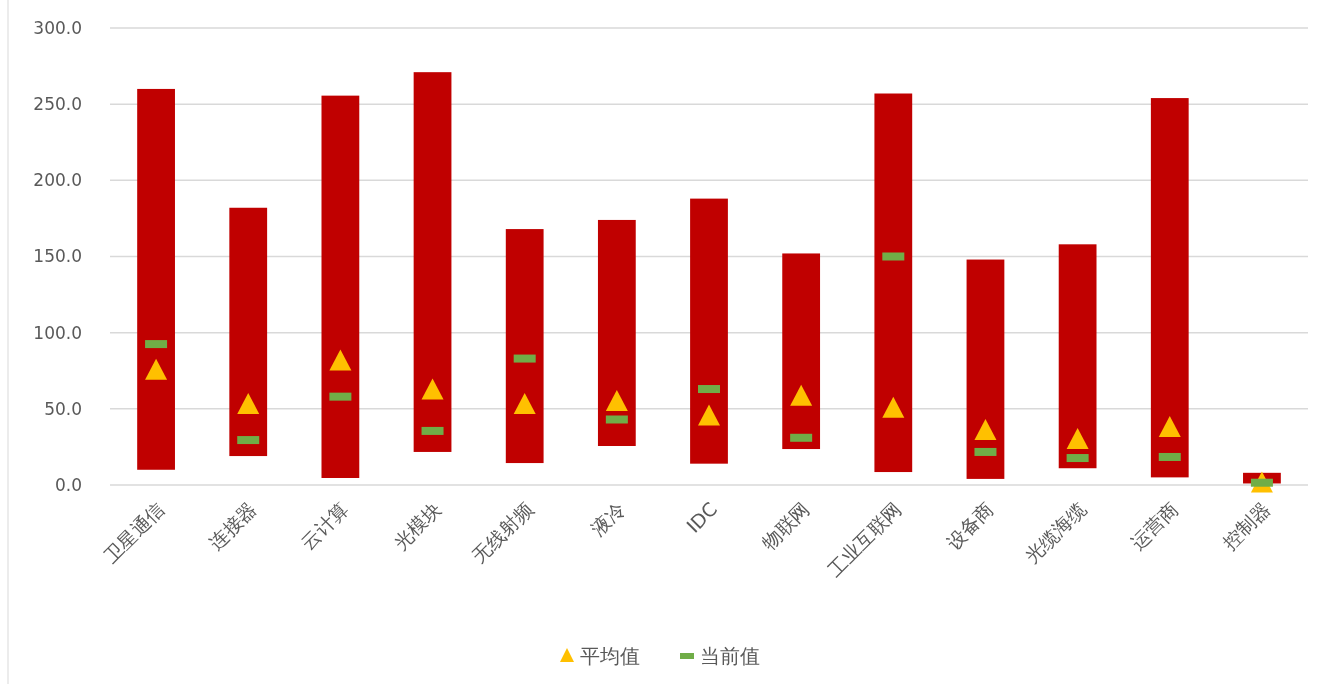 Image resolution: width=1326 pixels, height=684 pixels. Describe the element at coordinates (701, 517) in the screenshot. I see `x-tick-label: IDC` at that location.